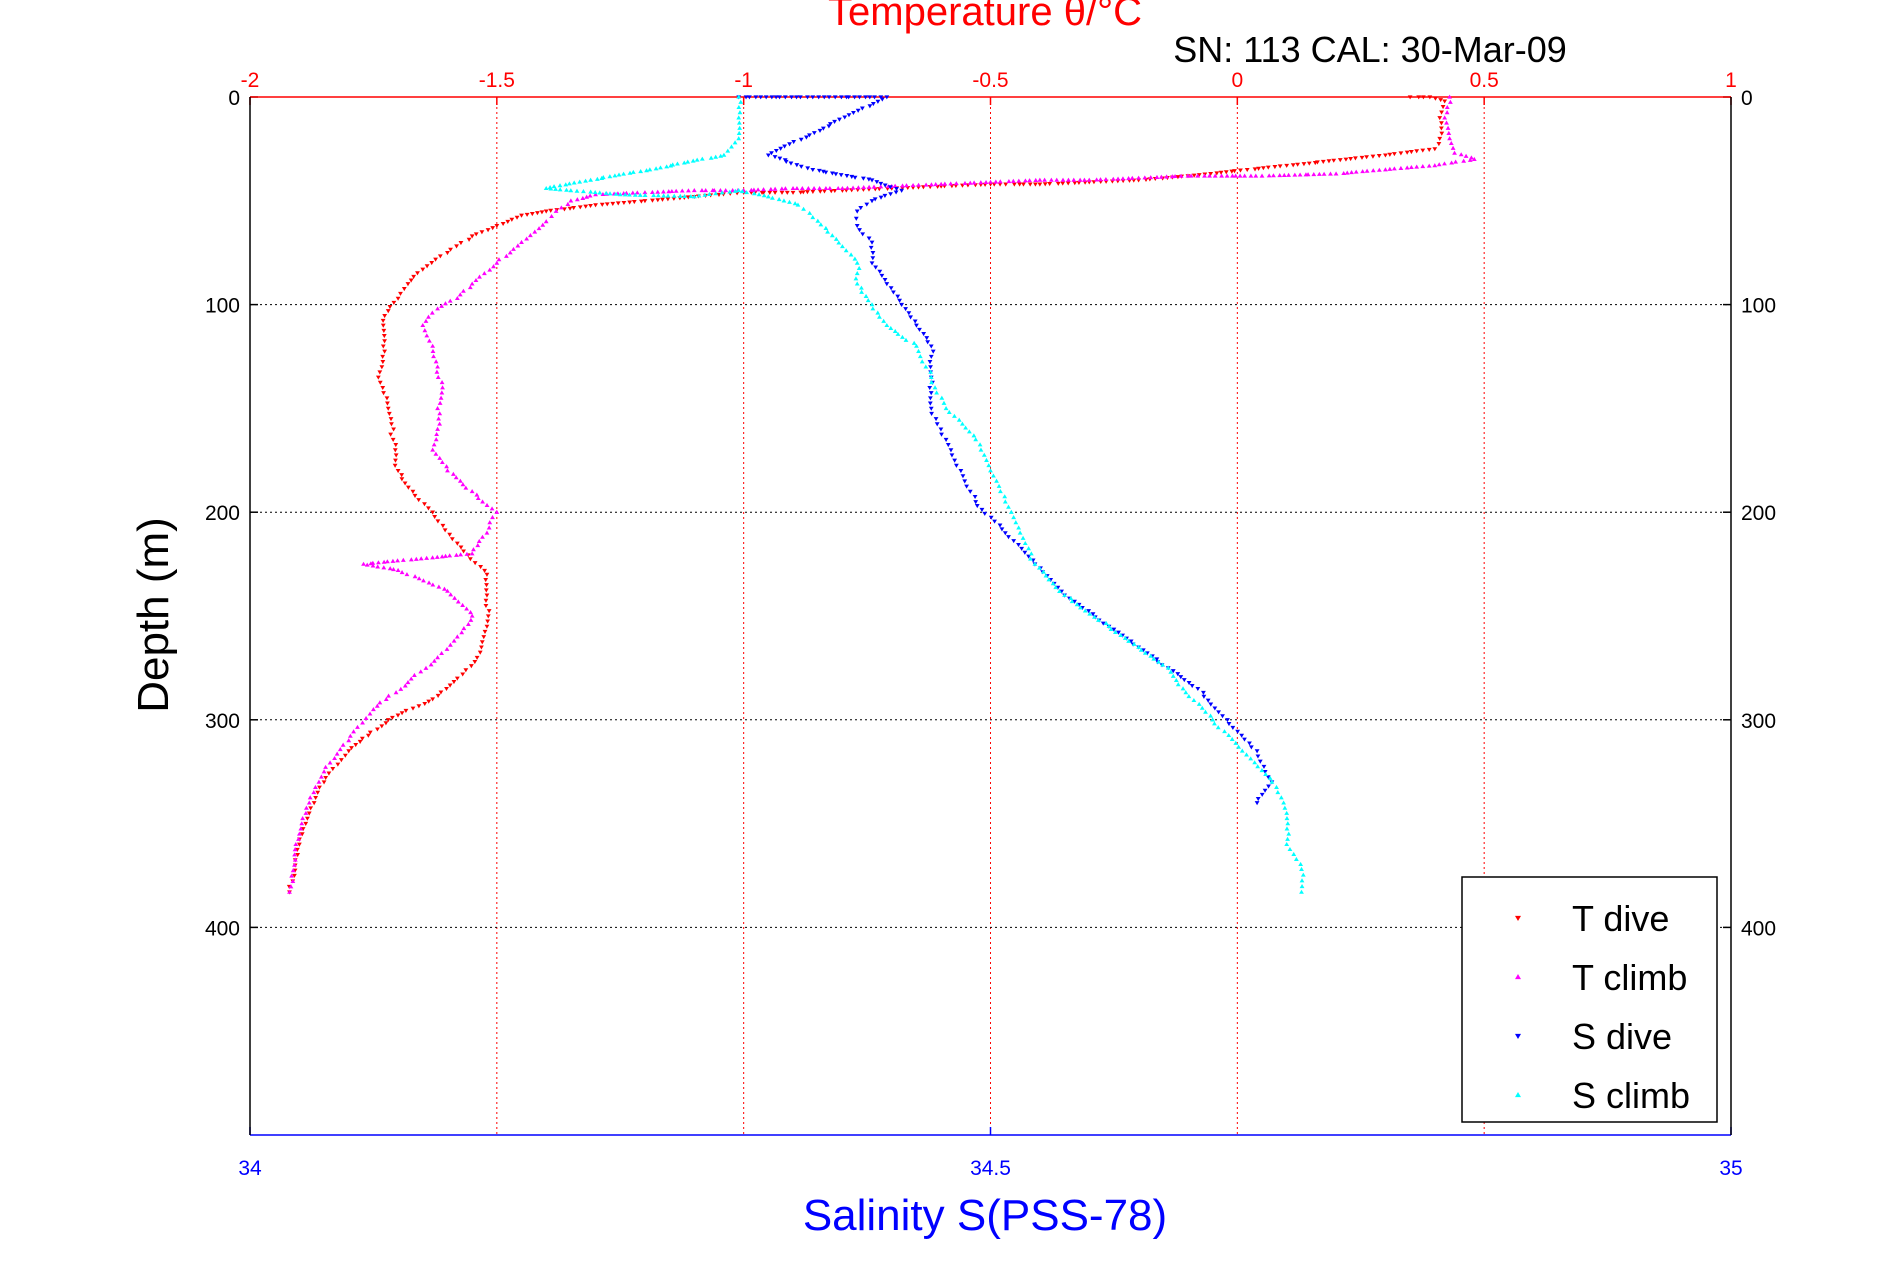 The image size is (1891, 1262). I want to click on top-tick-label: 0.5, so click(1484, 80).